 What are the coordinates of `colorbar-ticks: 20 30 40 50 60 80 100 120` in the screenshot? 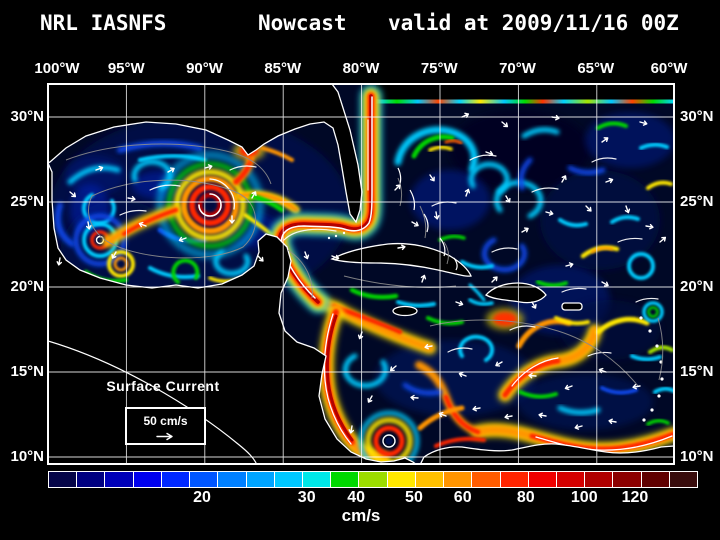 It's located at (373, 498).